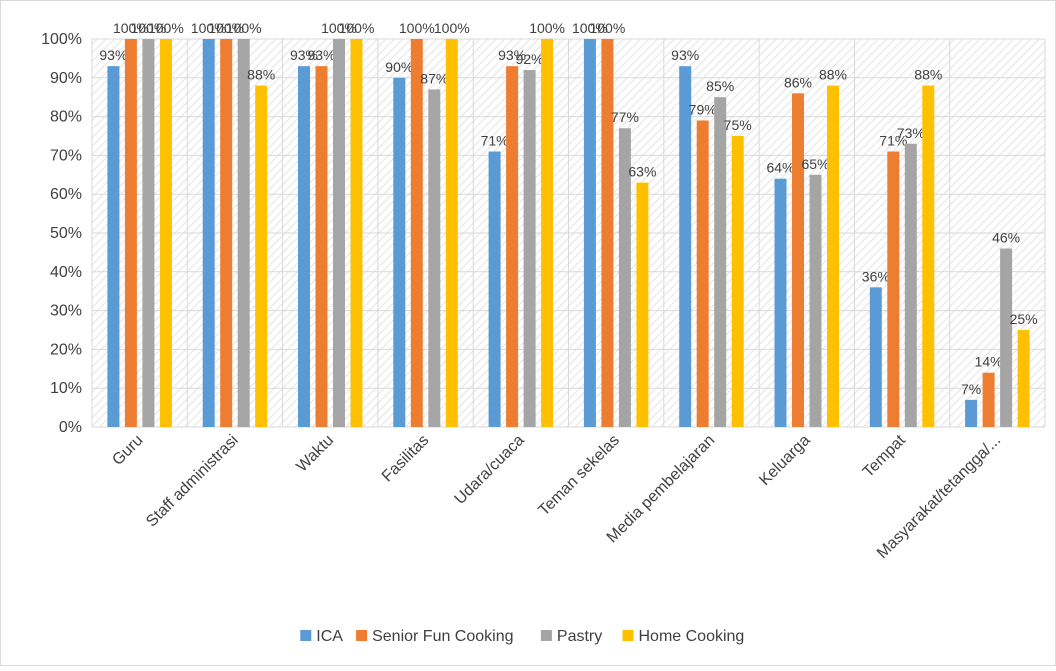 The image size is (1056, 671). I want to click on data-label: 64%, so click(780, 168).